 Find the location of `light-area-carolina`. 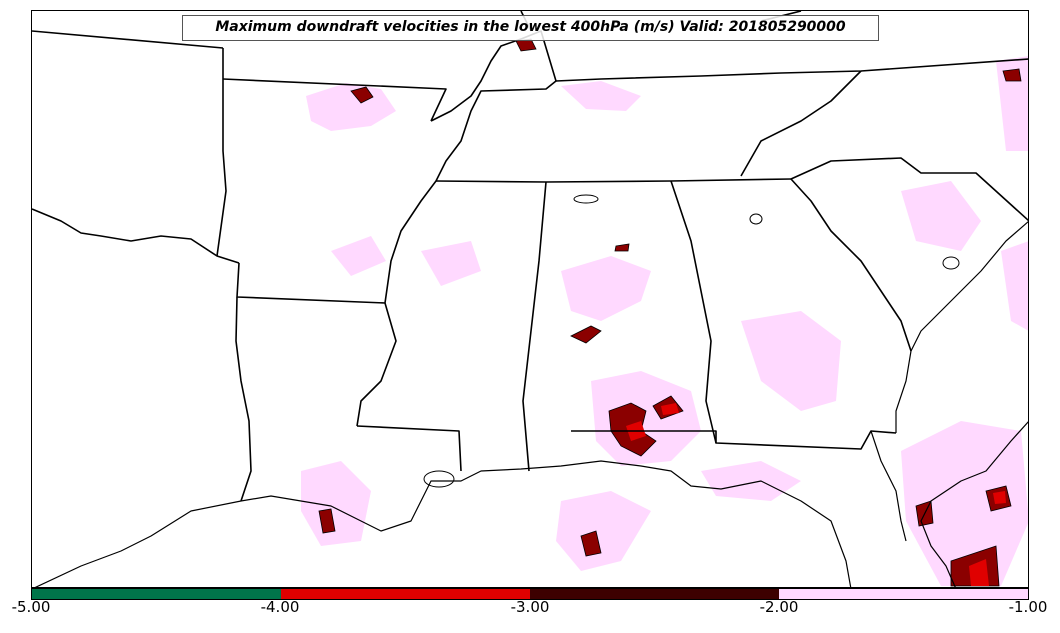

light-area-carolina is located at coordinates (941, 216).